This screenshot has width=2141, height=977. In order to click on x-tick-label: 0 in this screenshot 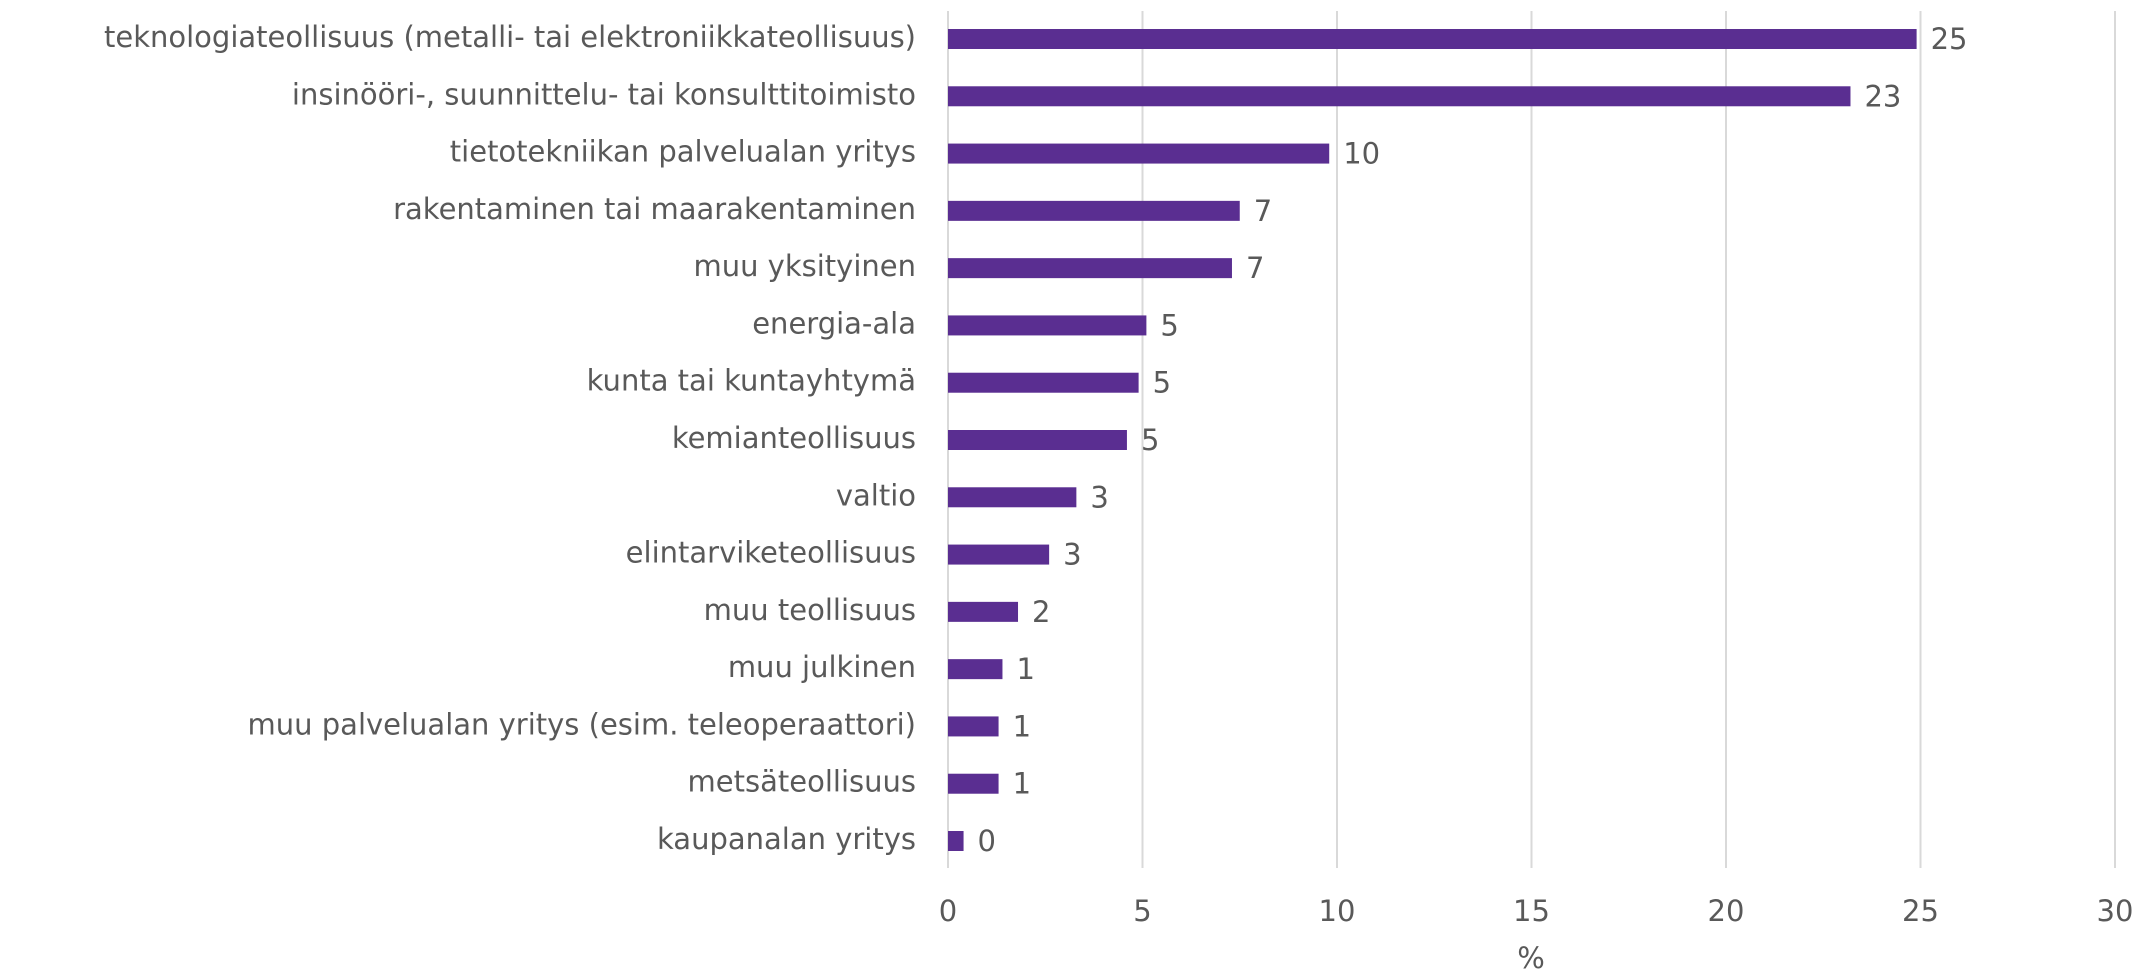, I will do `click(948, 911)`.